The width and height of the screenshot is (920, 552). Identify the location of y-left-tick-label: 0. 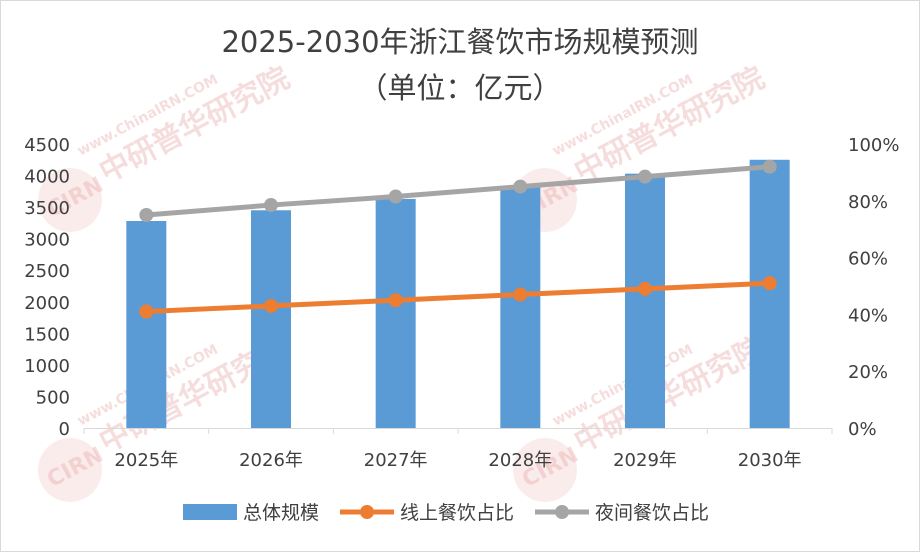
(64, 429).